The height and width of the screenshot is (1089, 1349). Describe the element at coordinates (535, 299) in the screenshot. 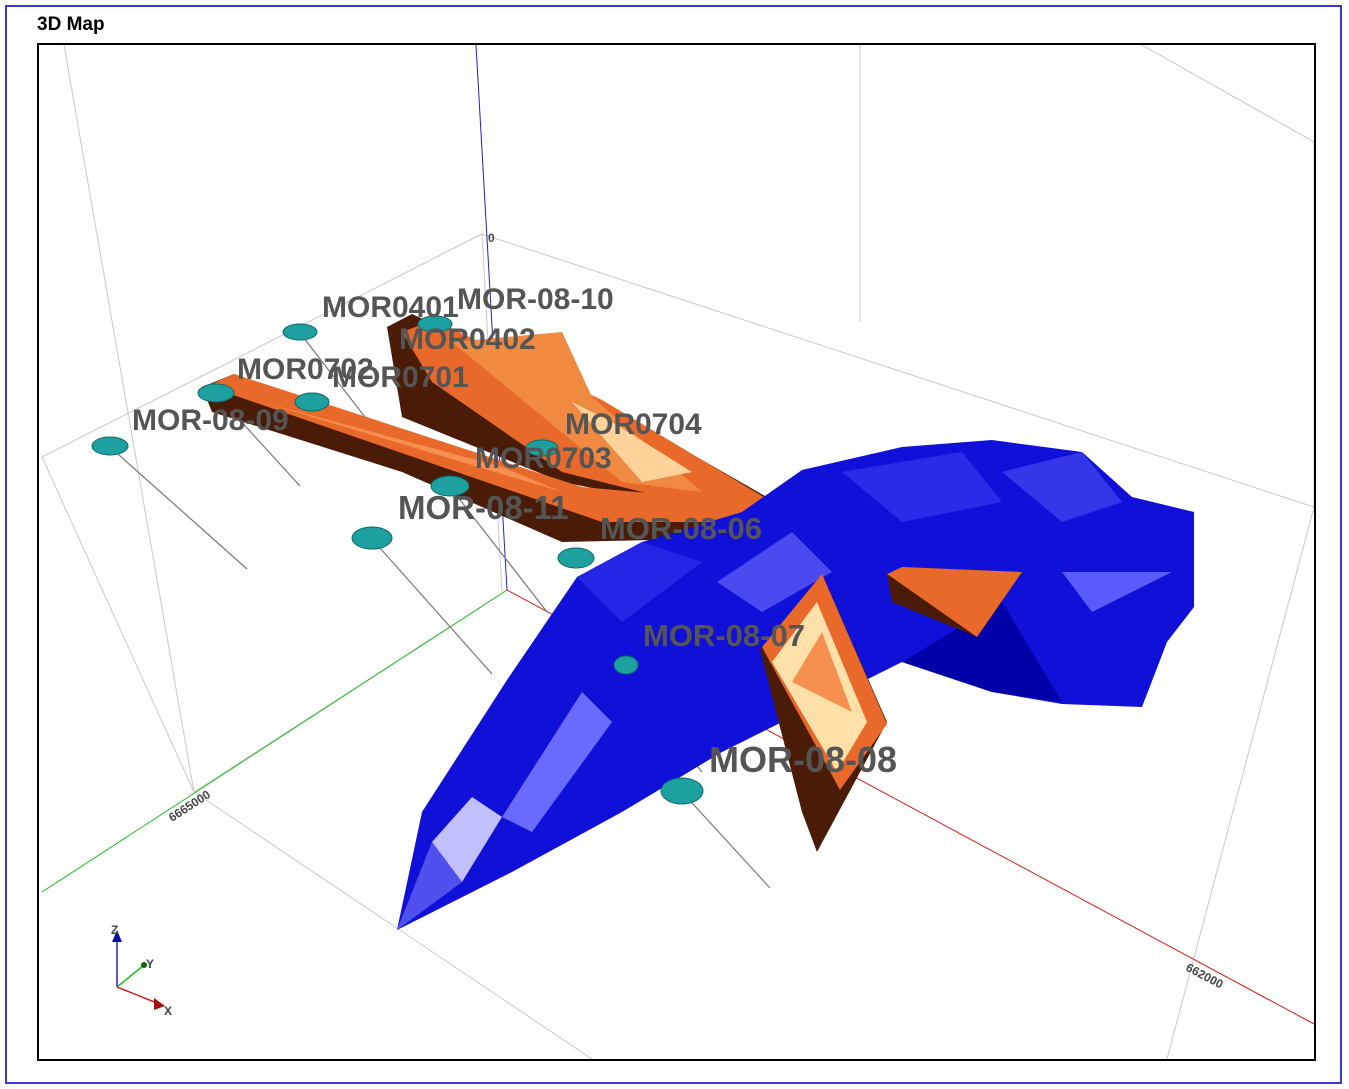

I see `drillhole-label: MOR-08-10` at that location.